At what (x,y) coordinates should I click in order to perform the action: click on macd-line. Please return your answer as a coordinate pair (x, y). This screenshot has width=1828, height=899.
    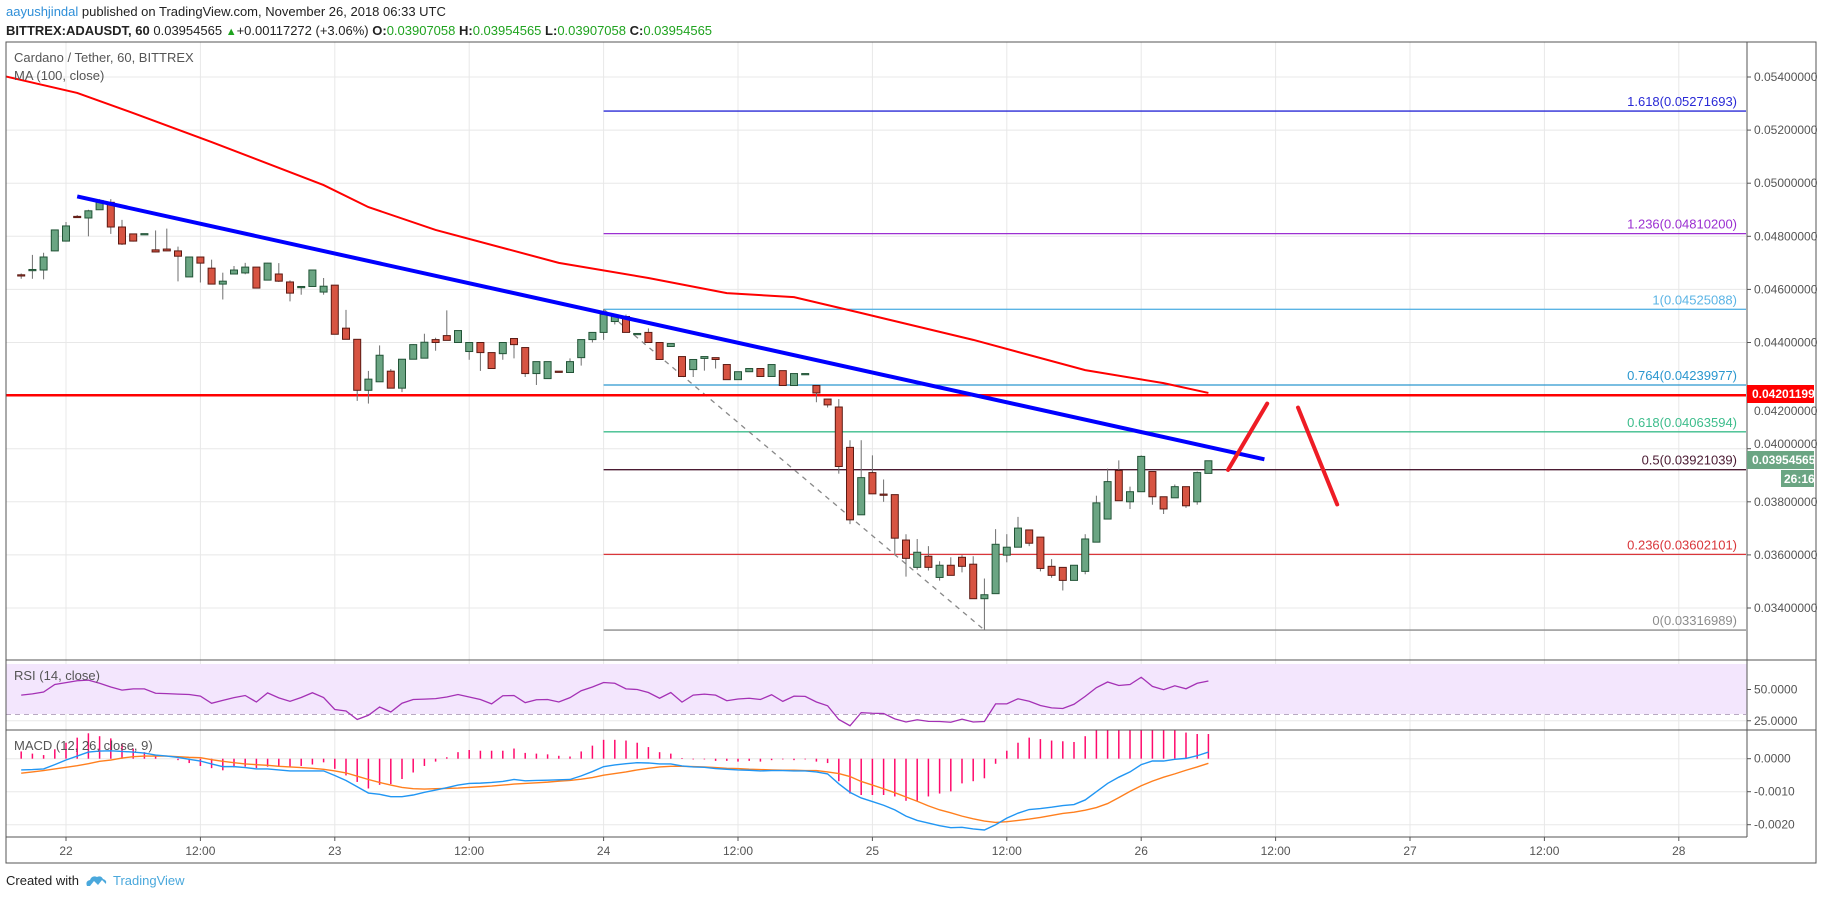
    Looking at the image, I should click on (615, 790).